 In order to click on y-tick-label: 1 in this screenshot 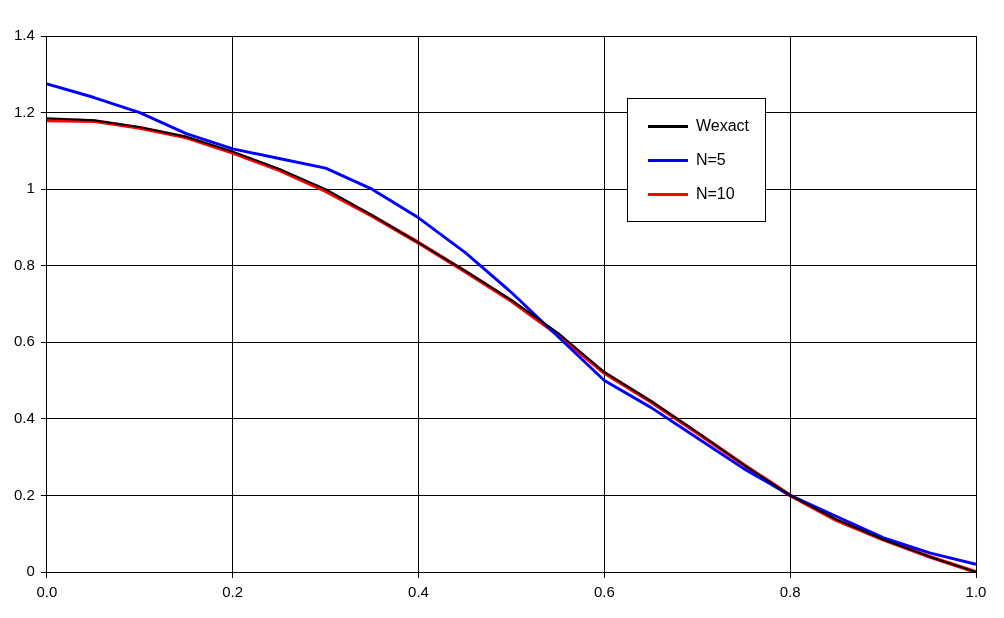, I will do `click(30, 188)`.